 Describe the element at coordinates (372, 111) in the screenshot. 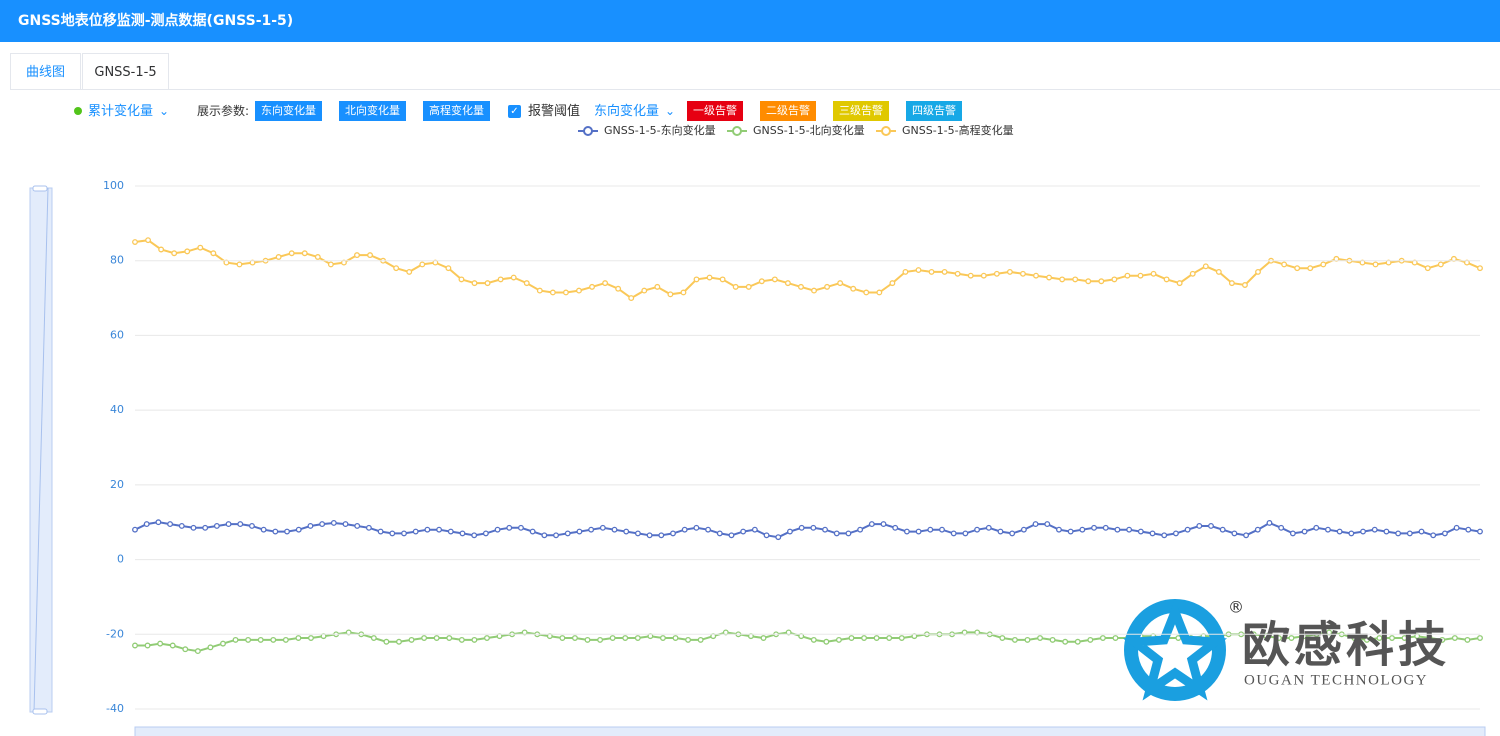

I see `param-button: 北向变化量` at that location.